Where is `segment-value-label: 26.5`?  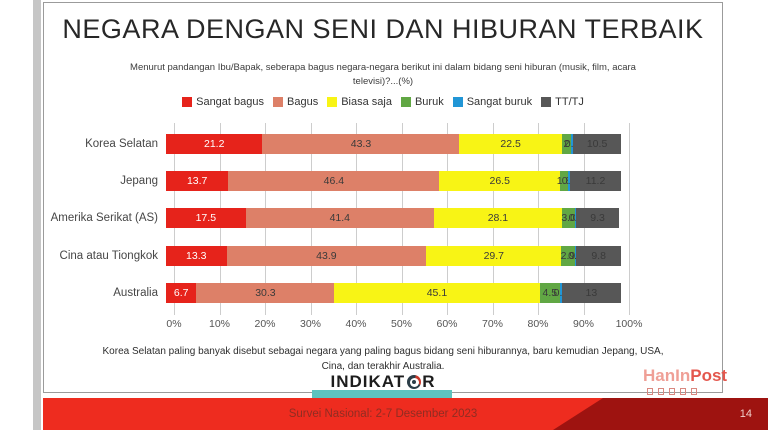 segment-value-label: 26.5 is located at coordinates (499, 181).